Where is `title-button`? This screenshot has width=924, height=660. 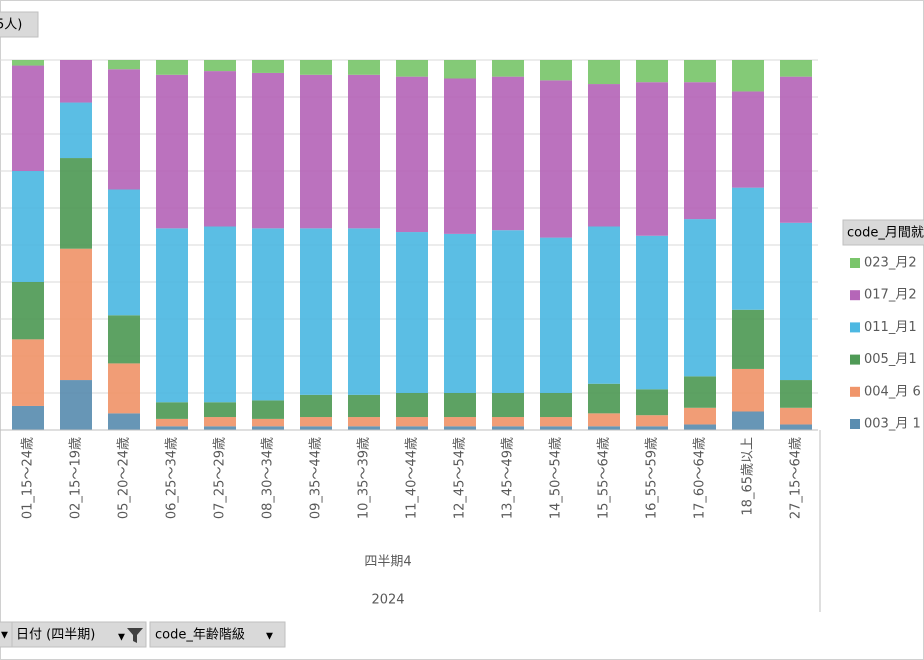 title-button is located at coordinates (19, 24).